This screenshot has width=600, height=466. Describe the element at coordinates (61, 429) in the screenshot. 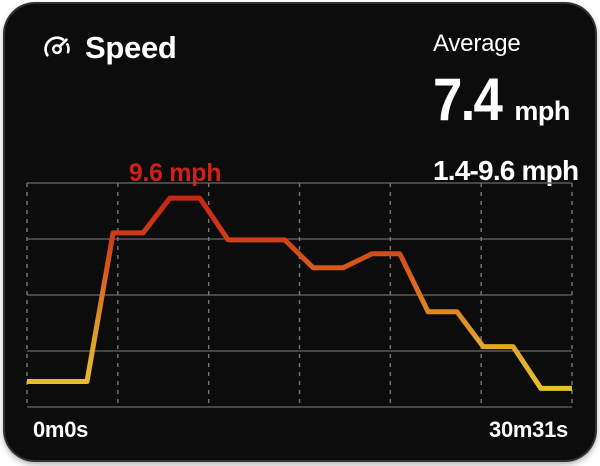

I see `x-axis-start-label: 0m0s` at that location.